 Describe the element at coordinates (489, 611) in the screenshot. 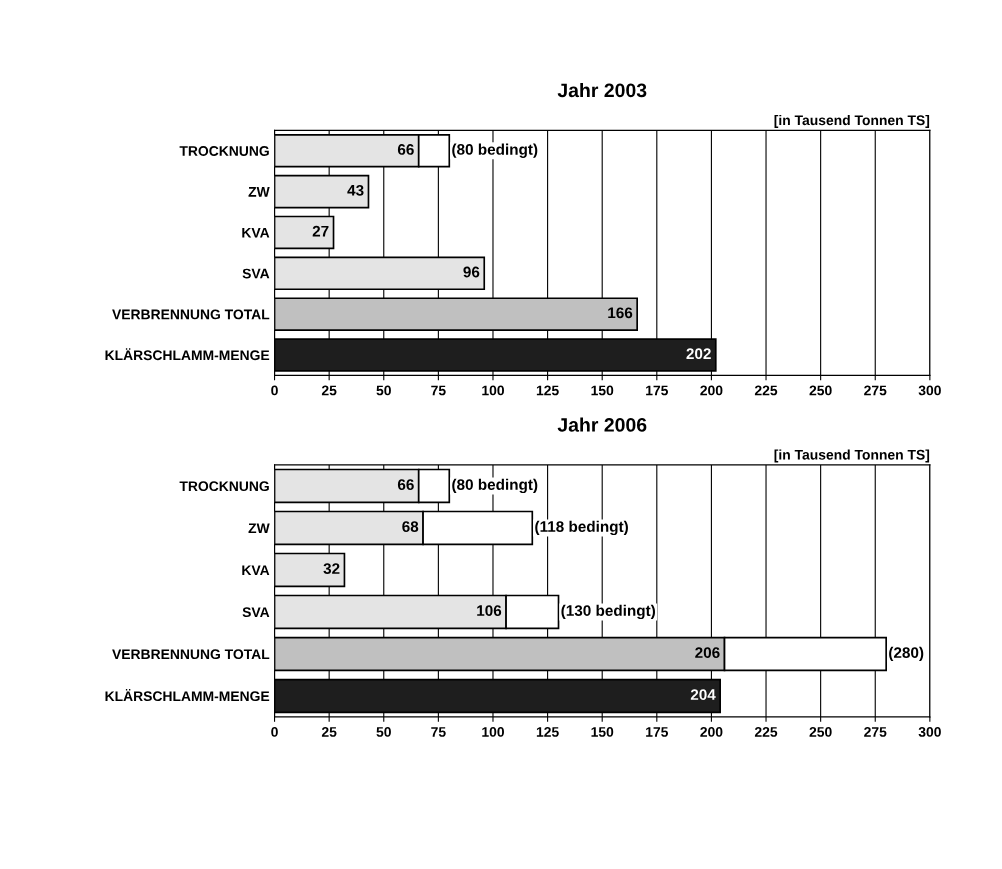

I see `data-label: 106` at that location.